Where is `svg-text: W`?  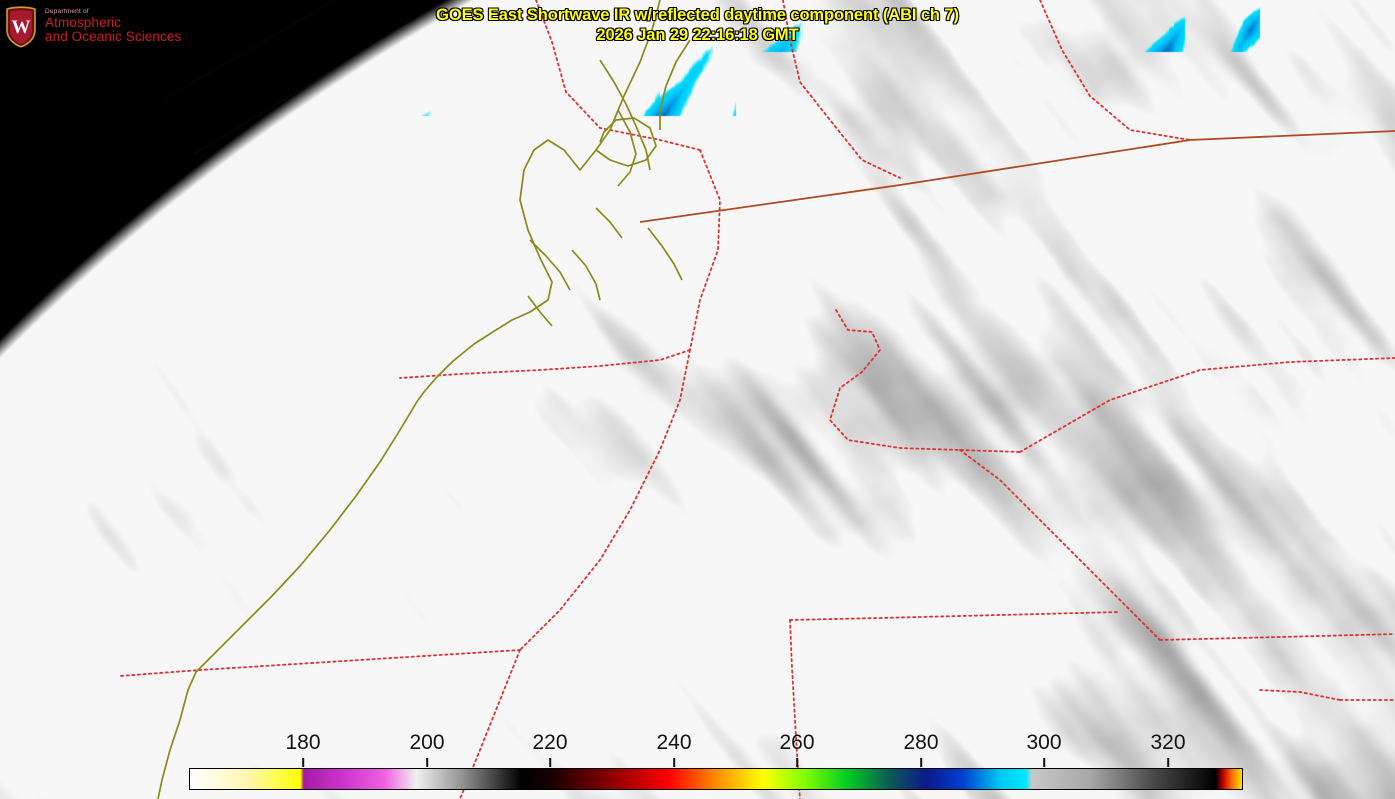
svg-text: W is located at coordinates (21, 27).